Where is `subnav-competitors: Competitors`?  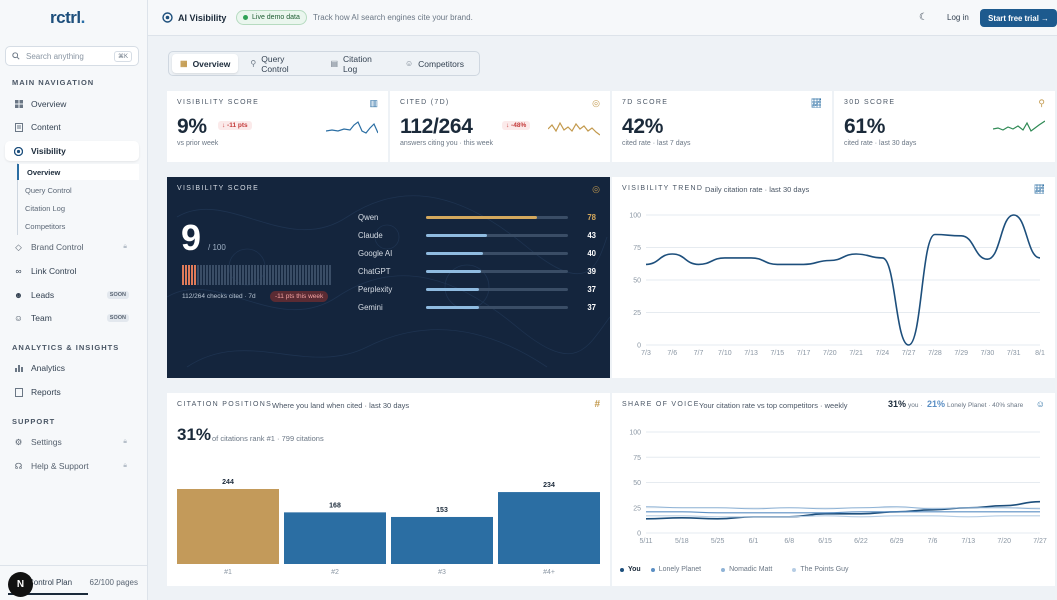
subnav-competitors: Competitors is located at coordinates (45, 226).